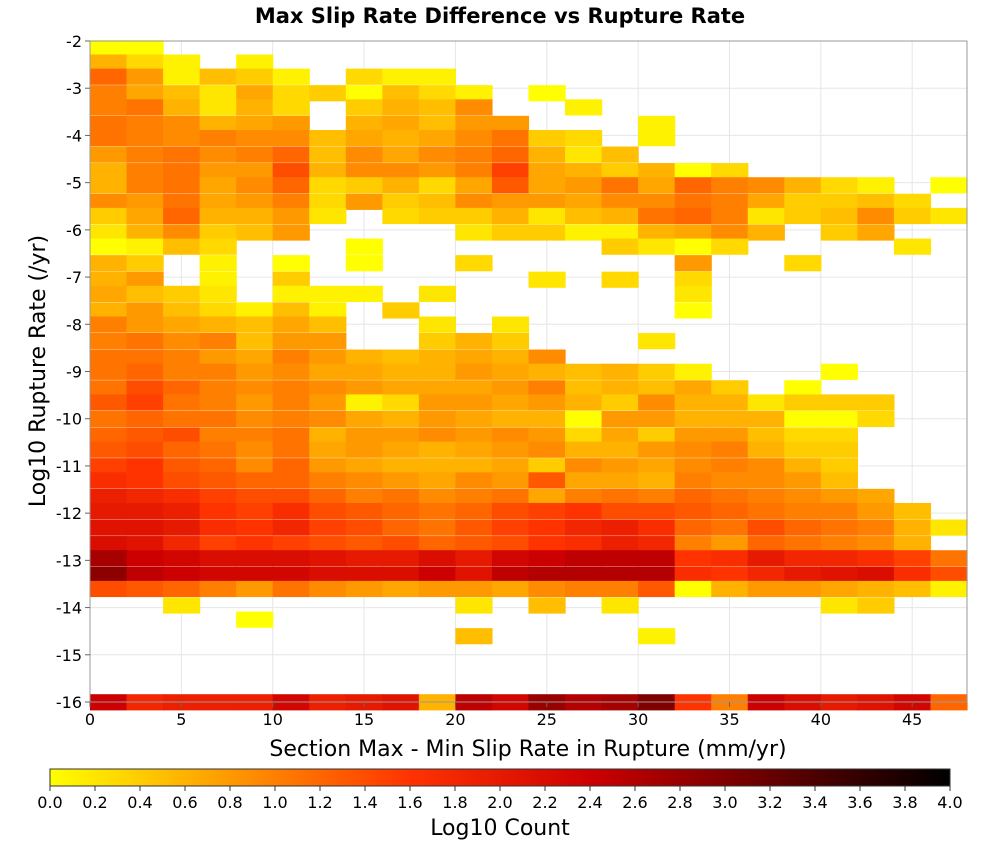 This screenshot has width=1000, height=850. What do you see at coordinates (69, 608) in the screenshot?
I see `y-tick-label: -14` at bounding box center [69, 608].